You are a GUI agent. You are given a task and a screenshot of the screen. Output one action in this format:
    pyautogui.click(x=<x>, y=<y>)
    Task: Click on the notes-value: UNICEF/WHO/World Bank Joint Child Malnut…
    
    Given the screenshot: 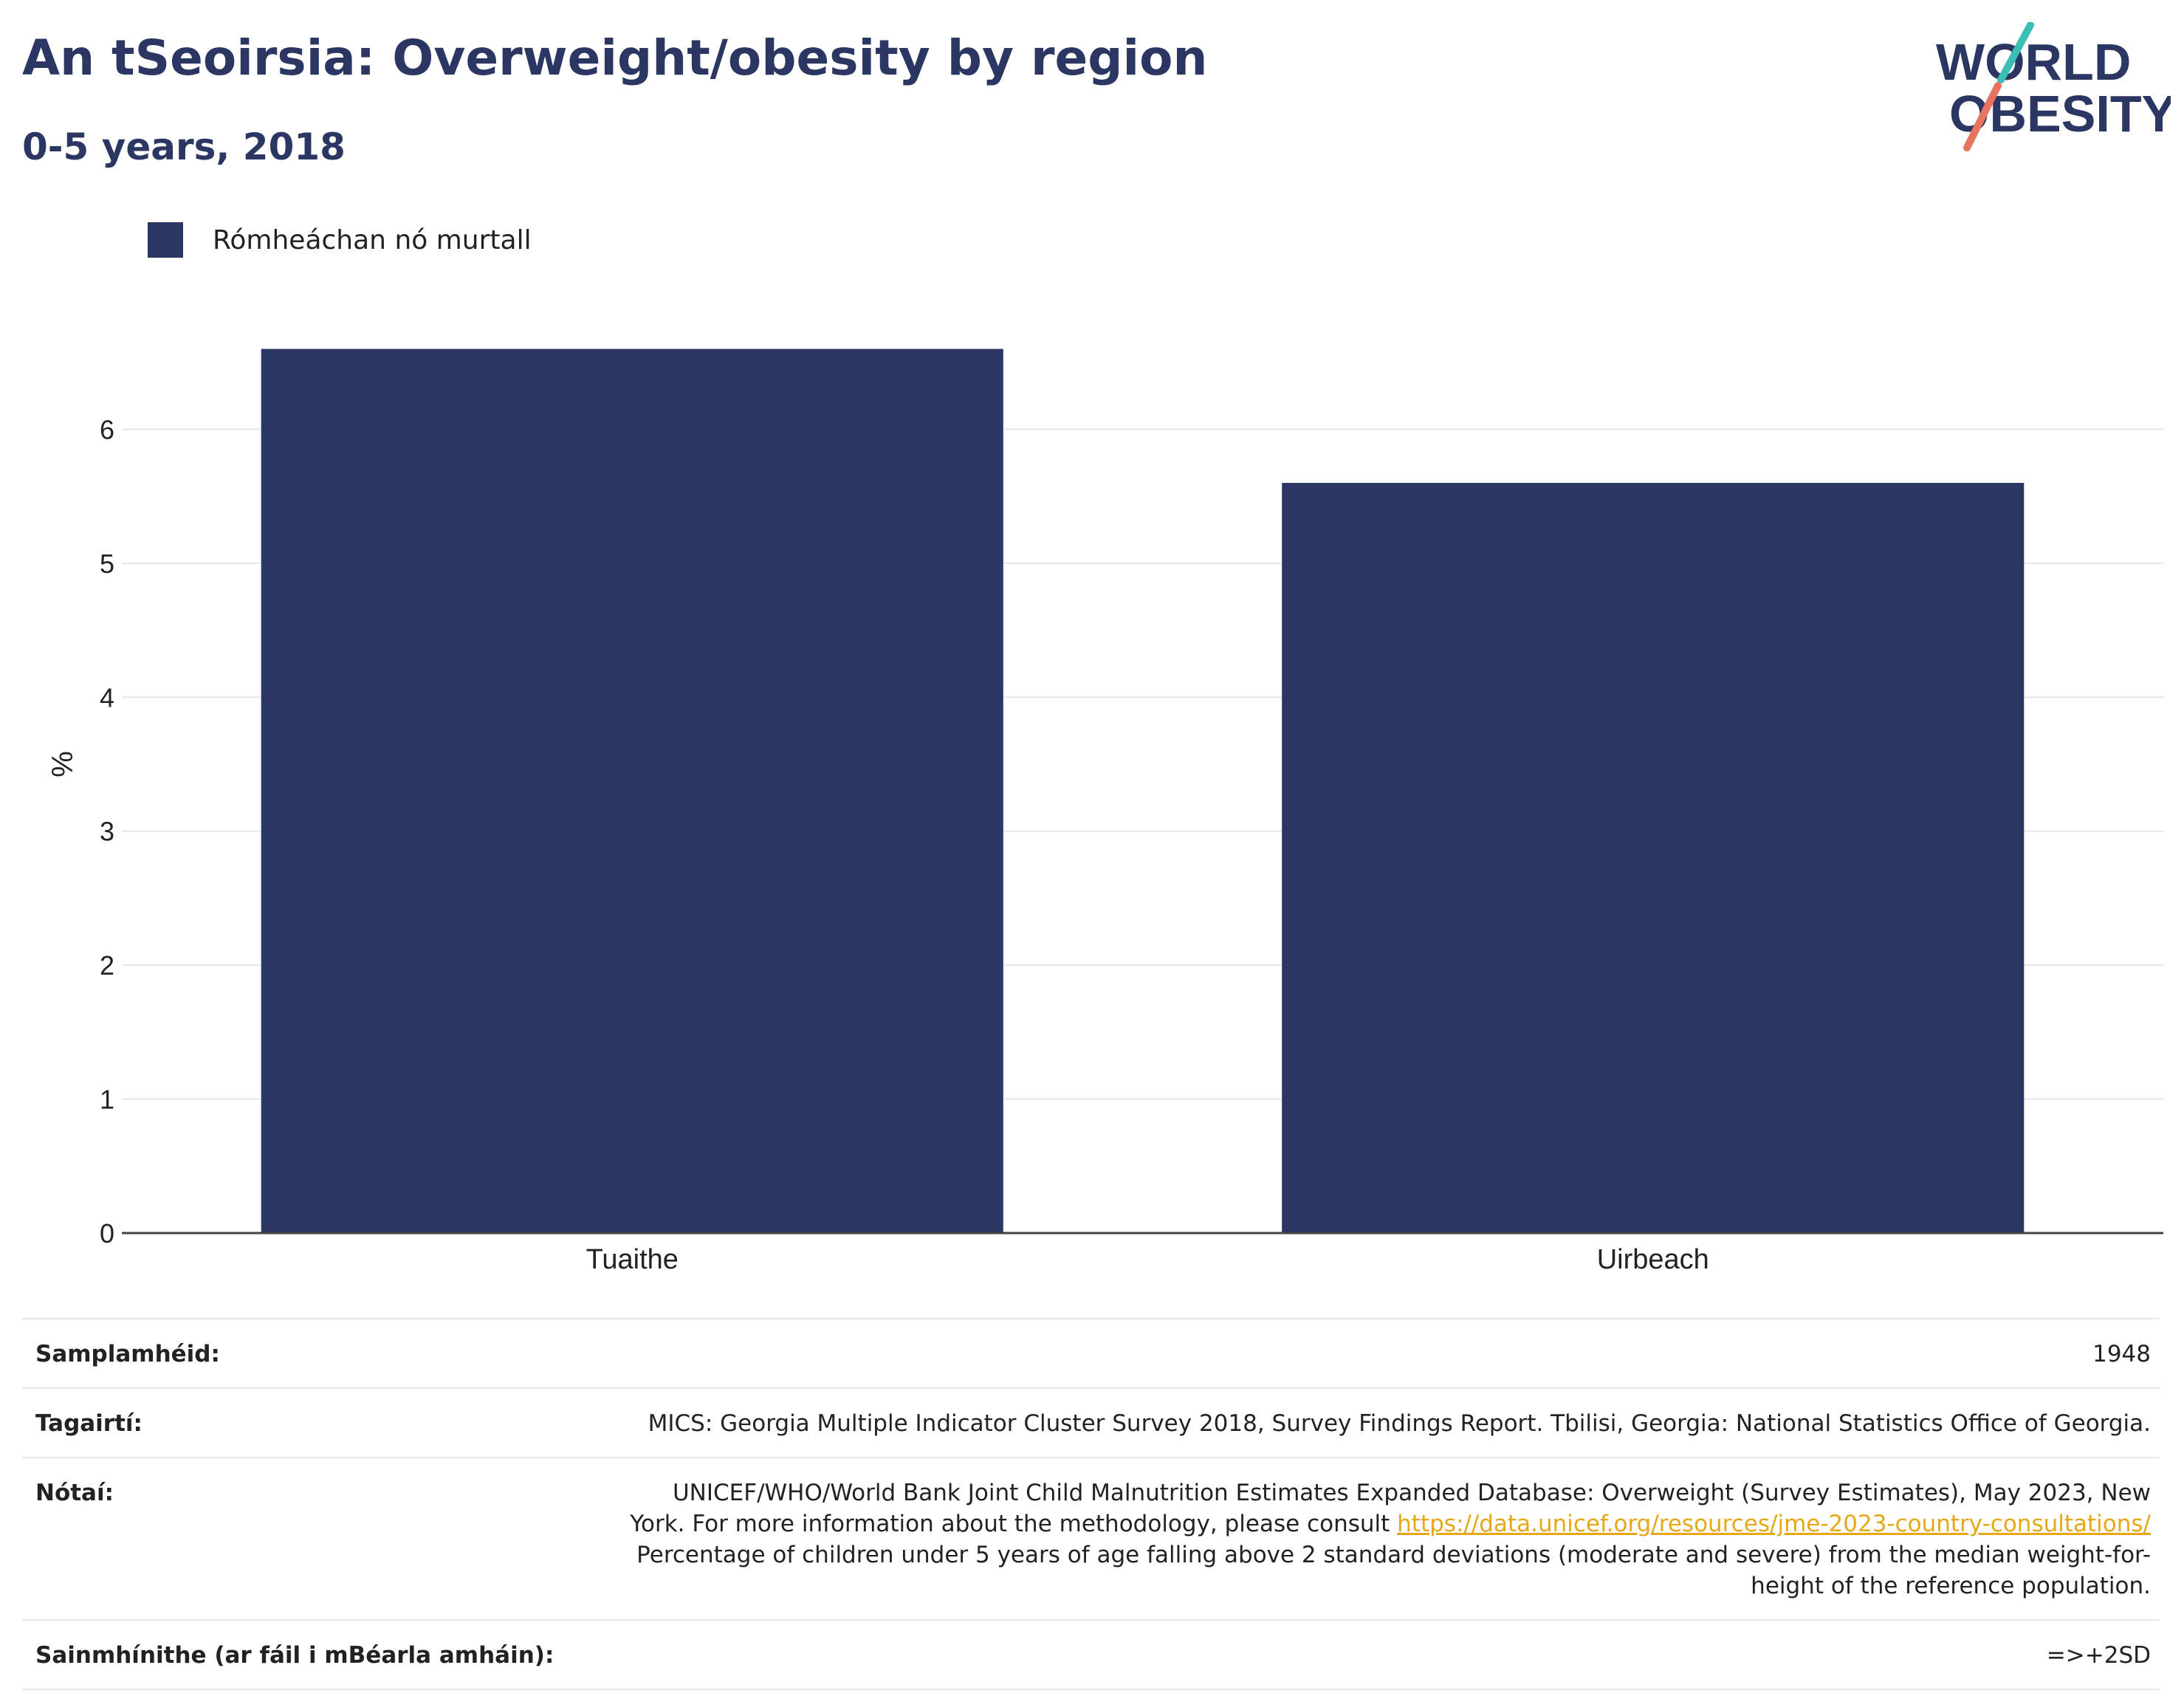 What is the action you would take?
    pyautogui.click(x=1391, y=1539)
    